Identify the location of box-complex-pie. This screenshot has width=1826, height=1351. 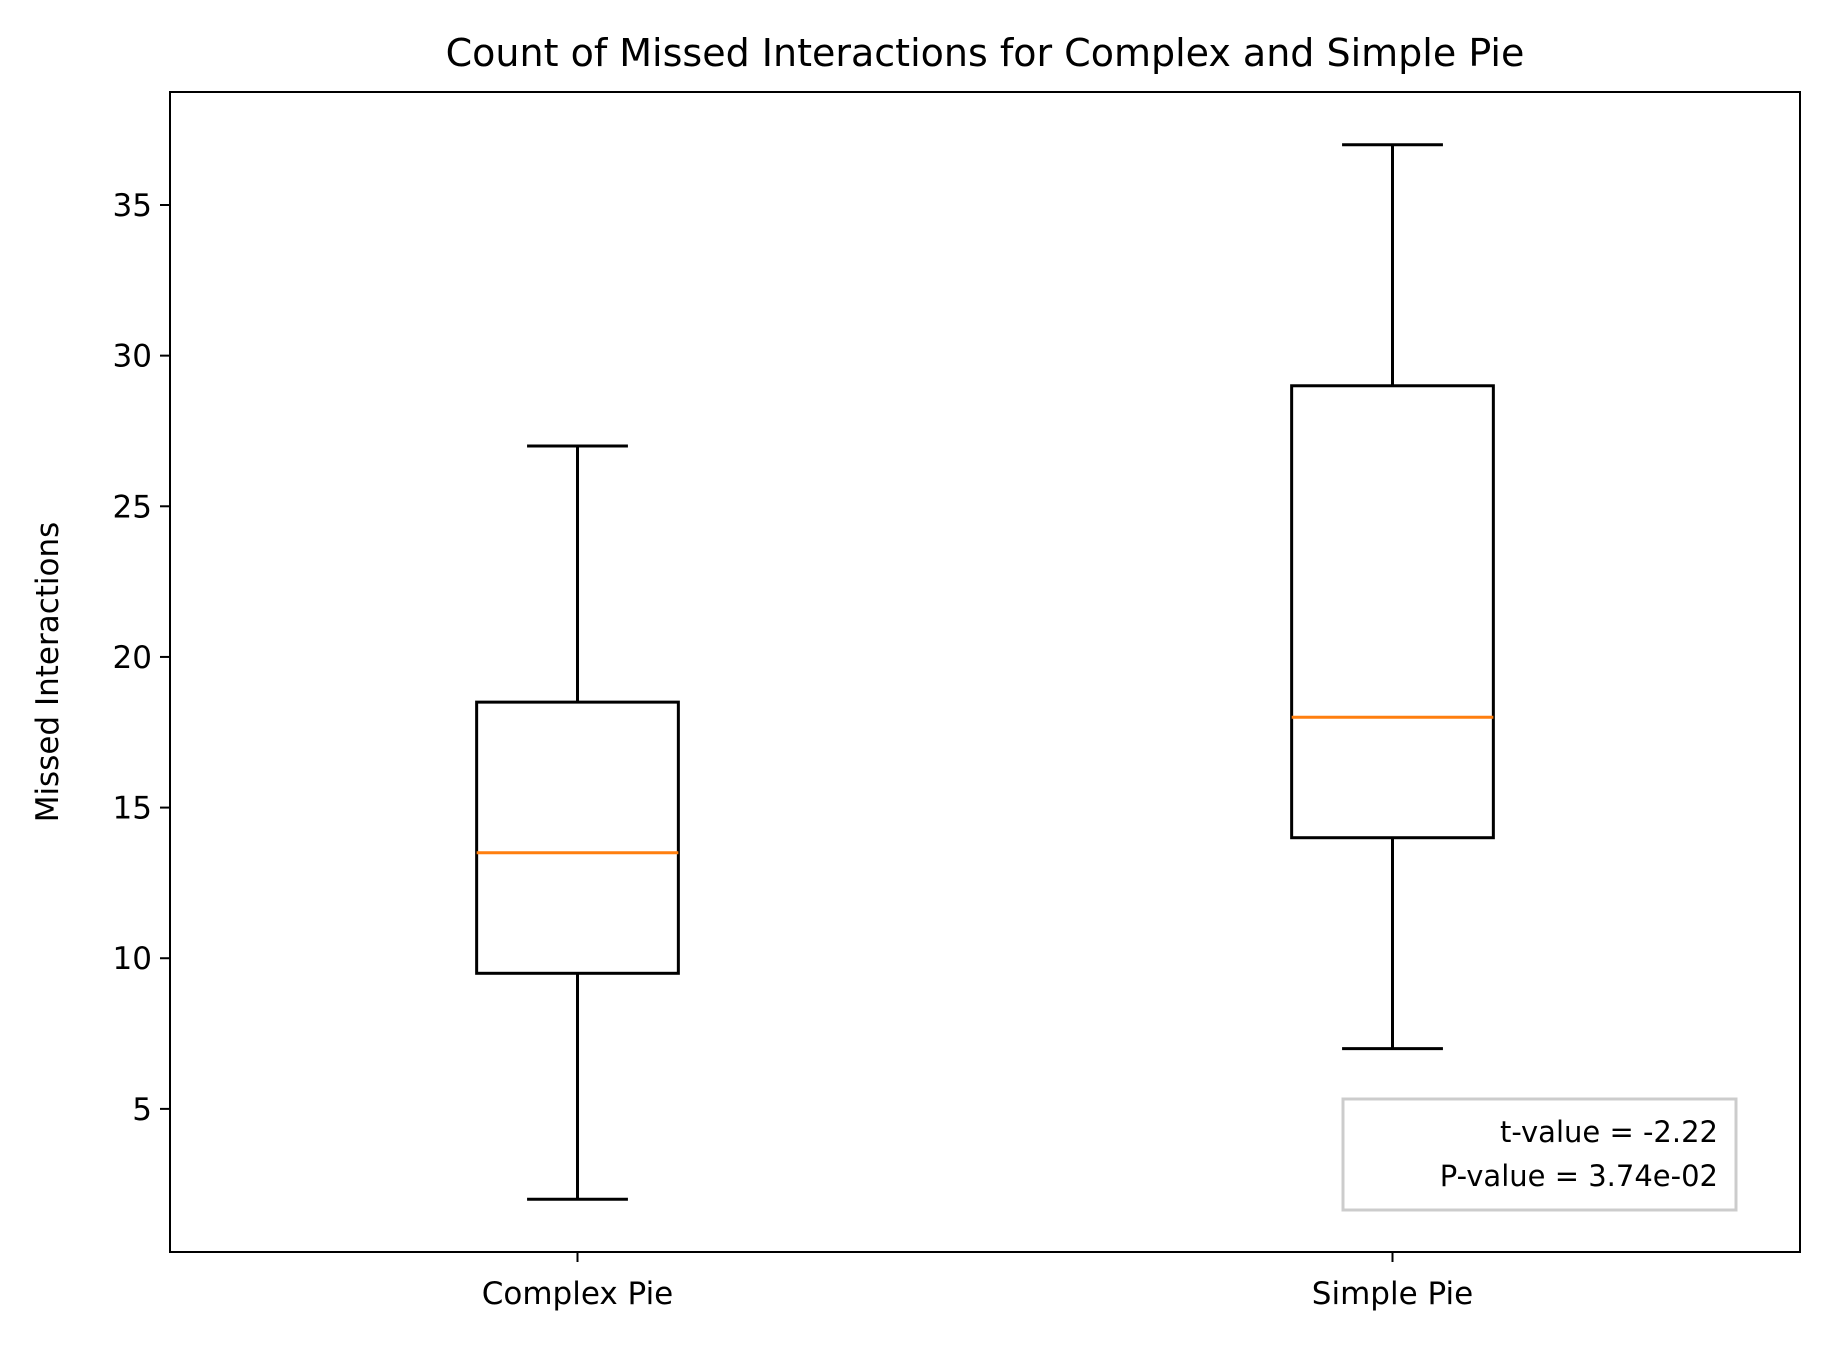
(577, 822).